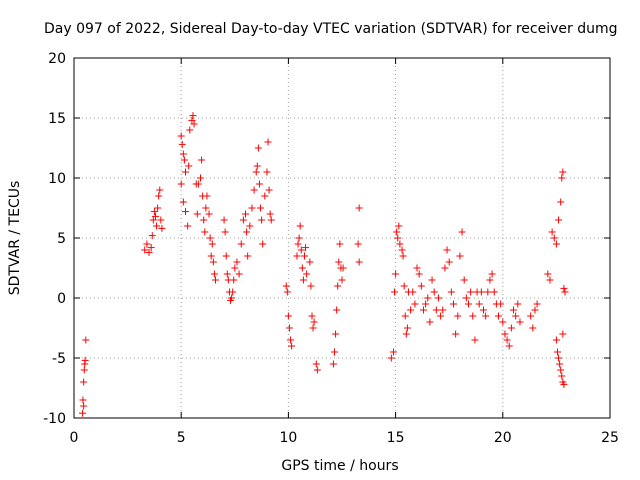 The height and width of the screenshot is (480, 640). Describe the element at coordinates (610, 438) in the screenshot. I see `x-tick-label: 25` at that location.